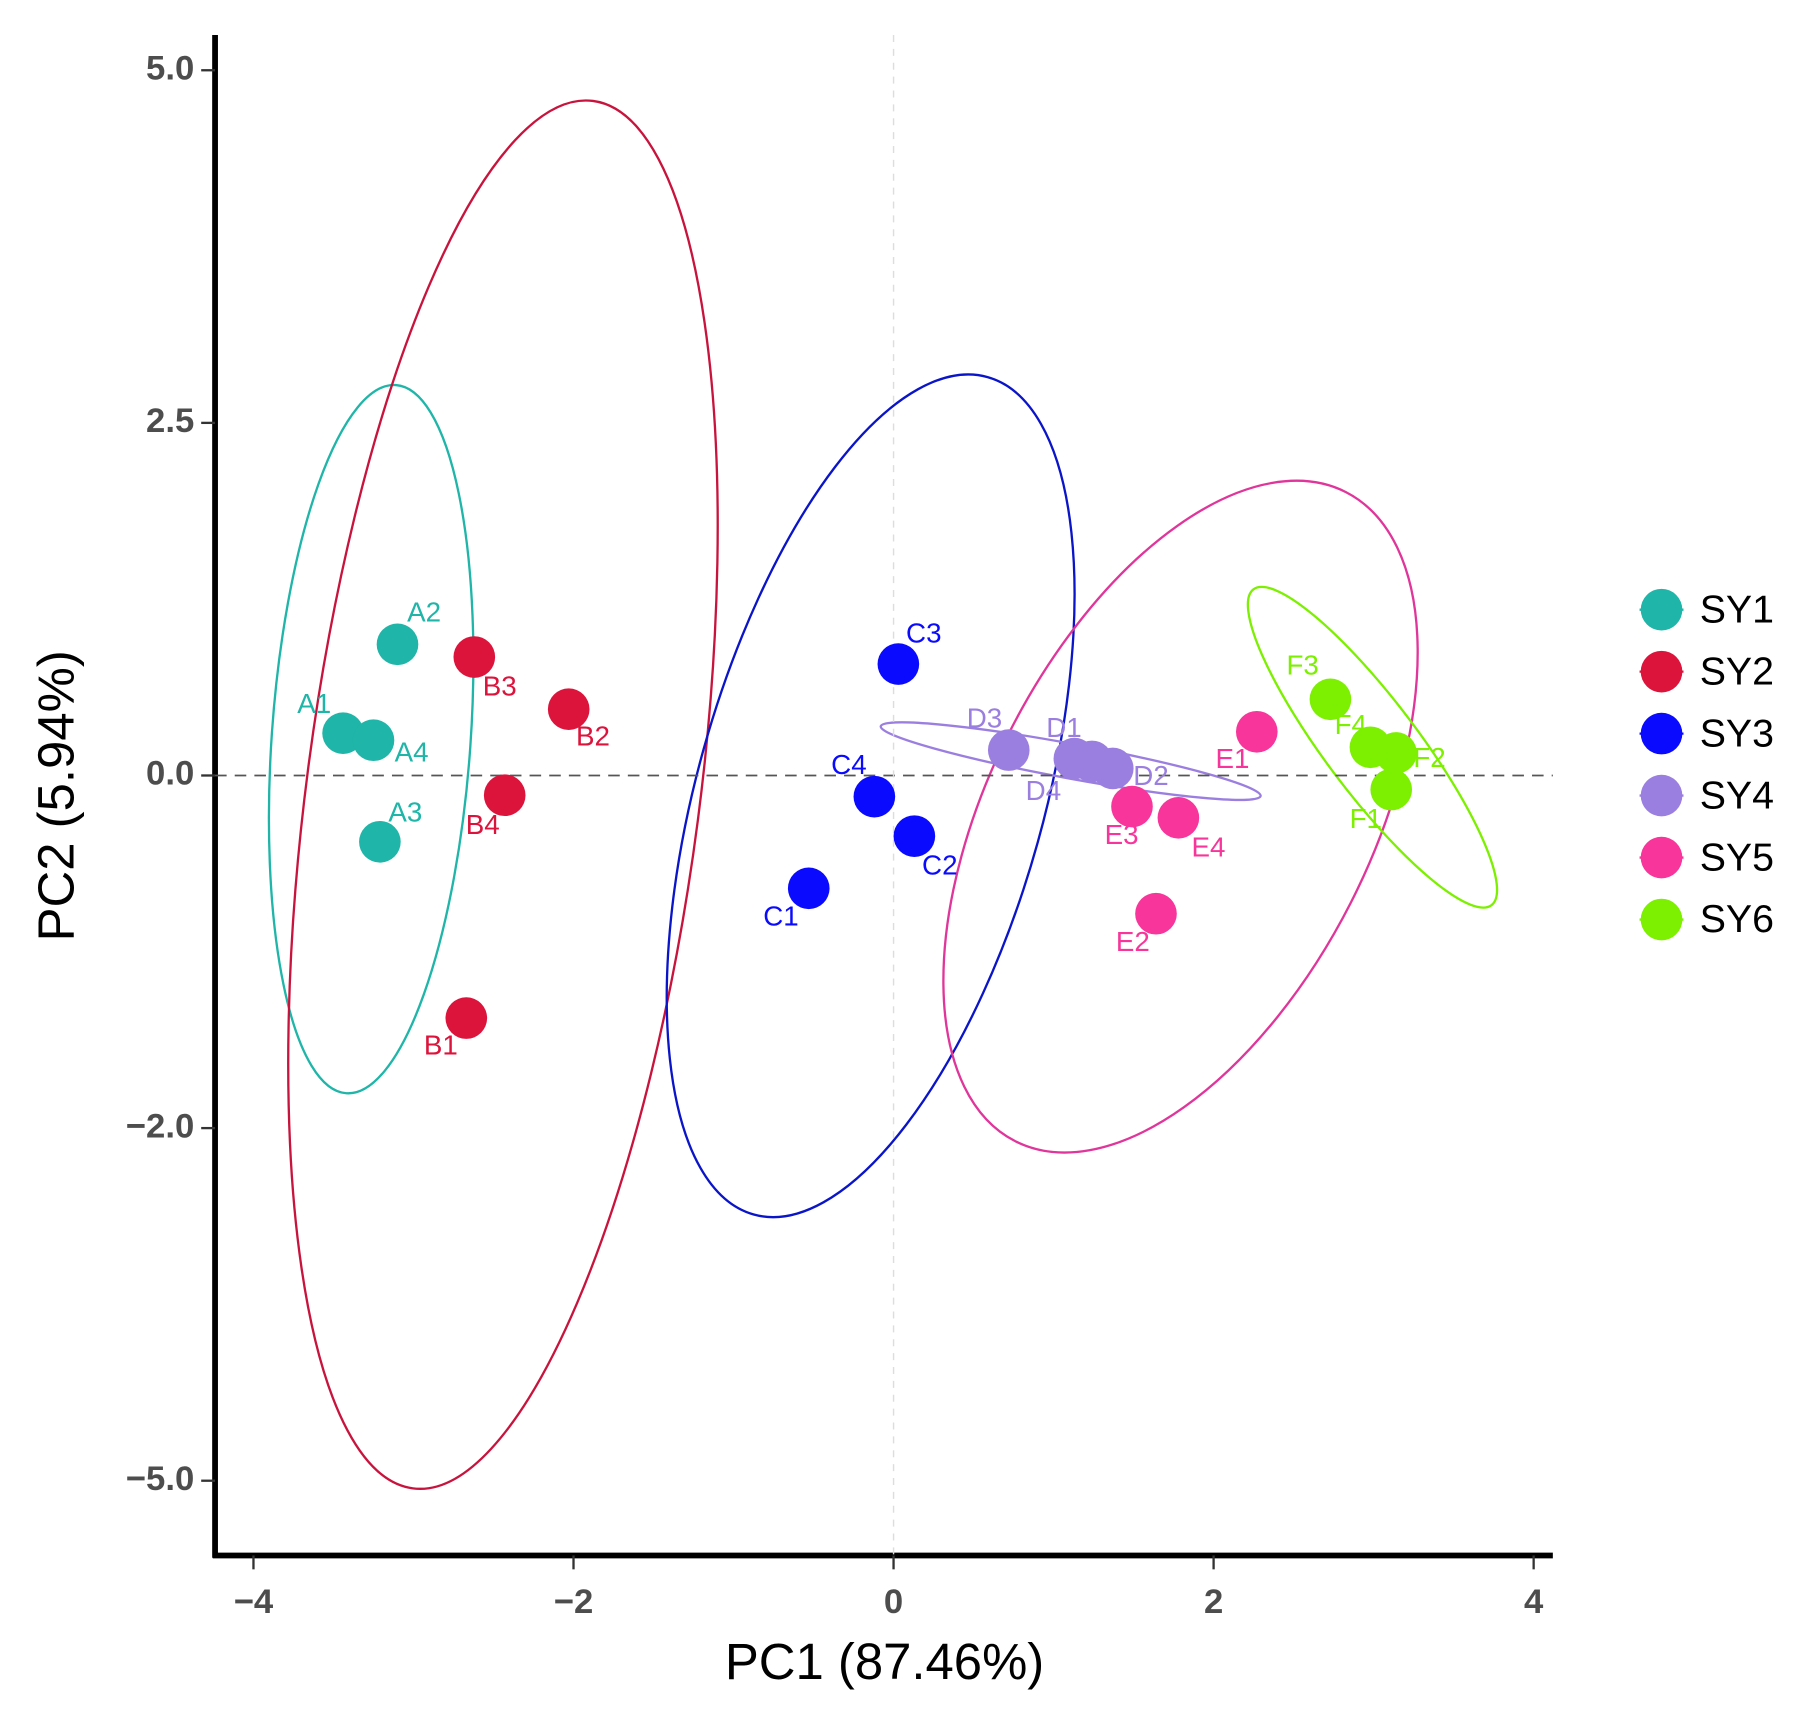 Image resolution: width=1813 pixels, height=1735 pixels. What do you see at coordinates (1213, 1602) in the screenshot?
I see `x-tick-label: 2` at bounding box center [1213, 1602].